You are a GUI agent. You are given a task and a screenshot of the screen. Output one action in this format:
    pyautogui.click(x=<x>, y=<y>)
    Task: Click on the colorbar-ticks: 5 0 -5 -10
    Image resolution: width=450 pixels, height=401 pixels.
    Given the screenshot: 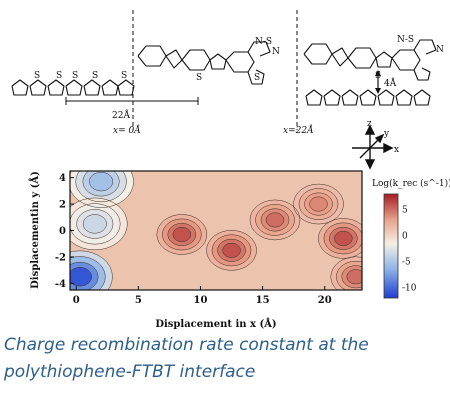 What is the action you would take?
    pyautogui.click(x=409, y=250)
    